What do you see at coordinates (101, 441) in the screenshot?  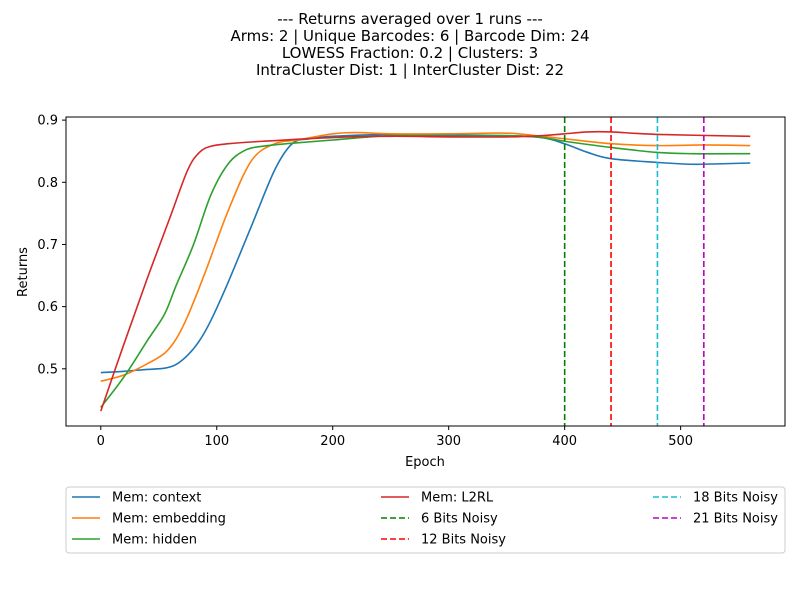 I see `x-tick-label-1: 0` at bounding box center [101, 441].